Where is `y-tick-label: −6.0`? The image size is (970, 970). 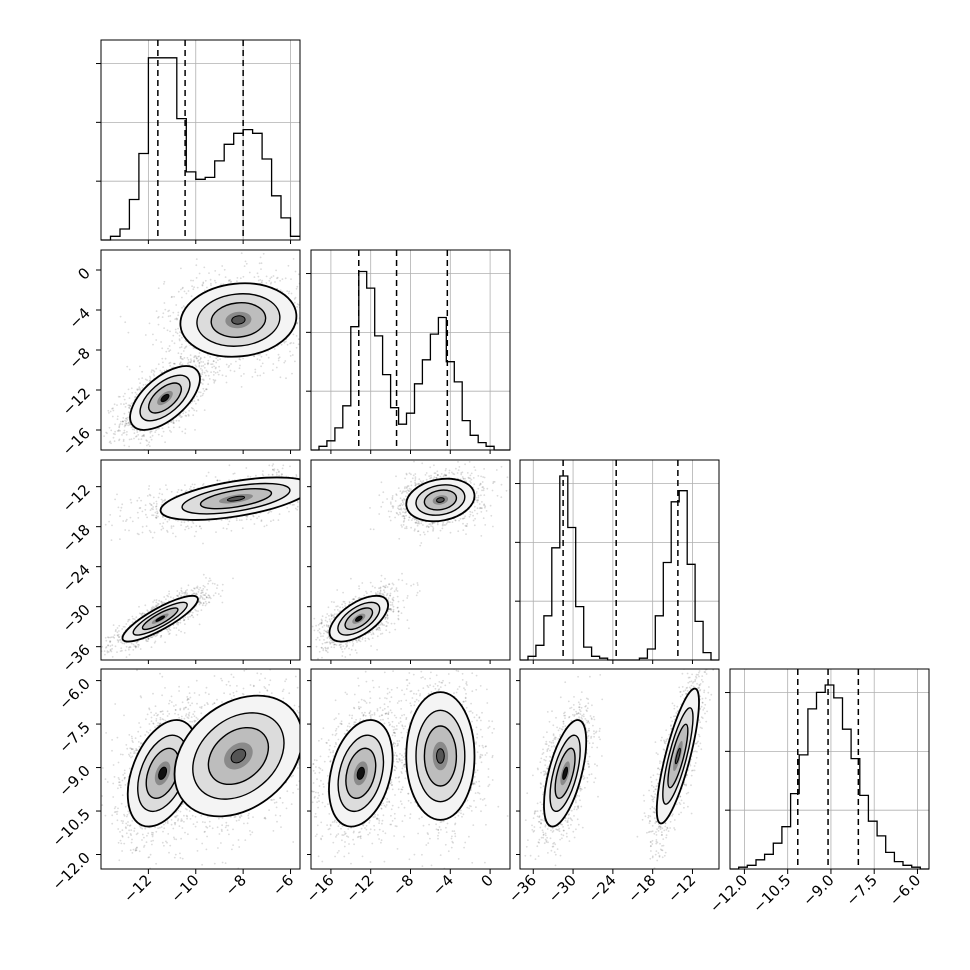 y-tick-label: −6.0 is located at coordinates (74, 694).